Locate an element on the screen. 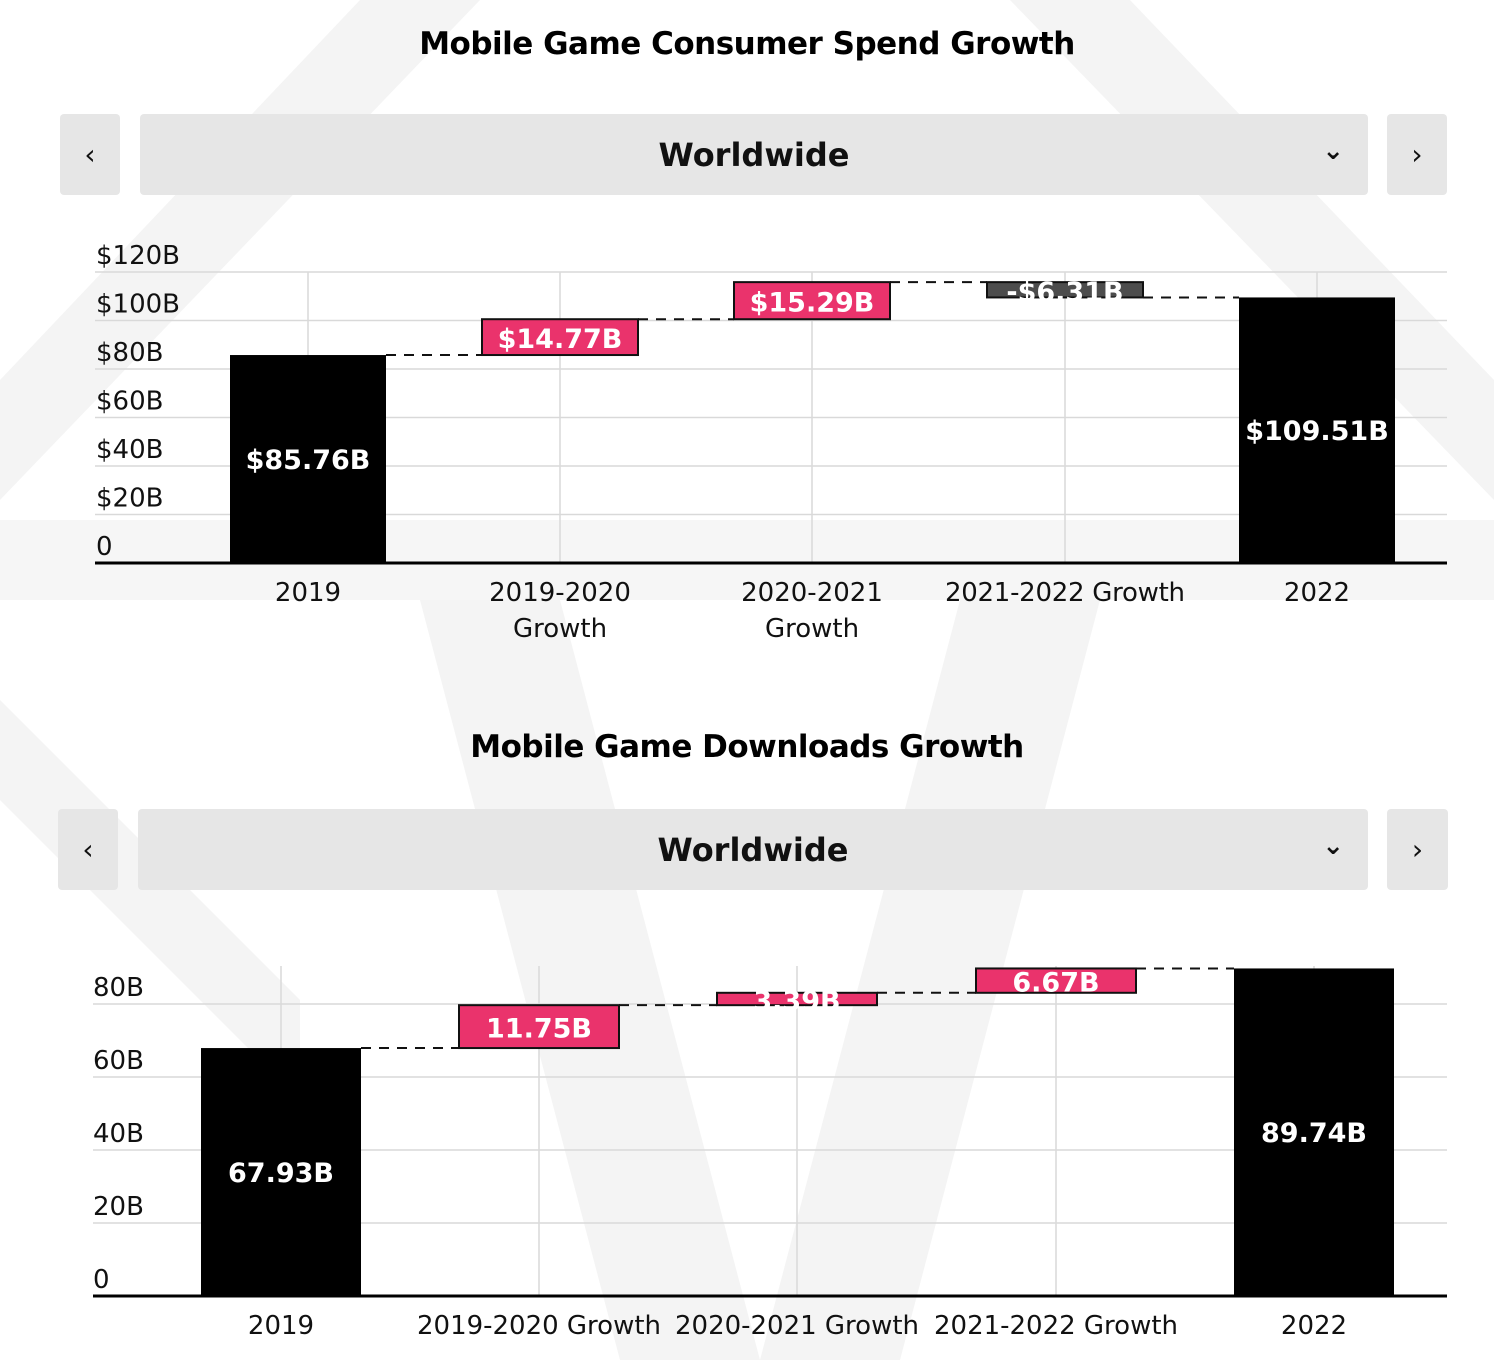 This screenshot has width=1494, height=1360. y-tick-label: $100B is located at coordinates (138, 305).